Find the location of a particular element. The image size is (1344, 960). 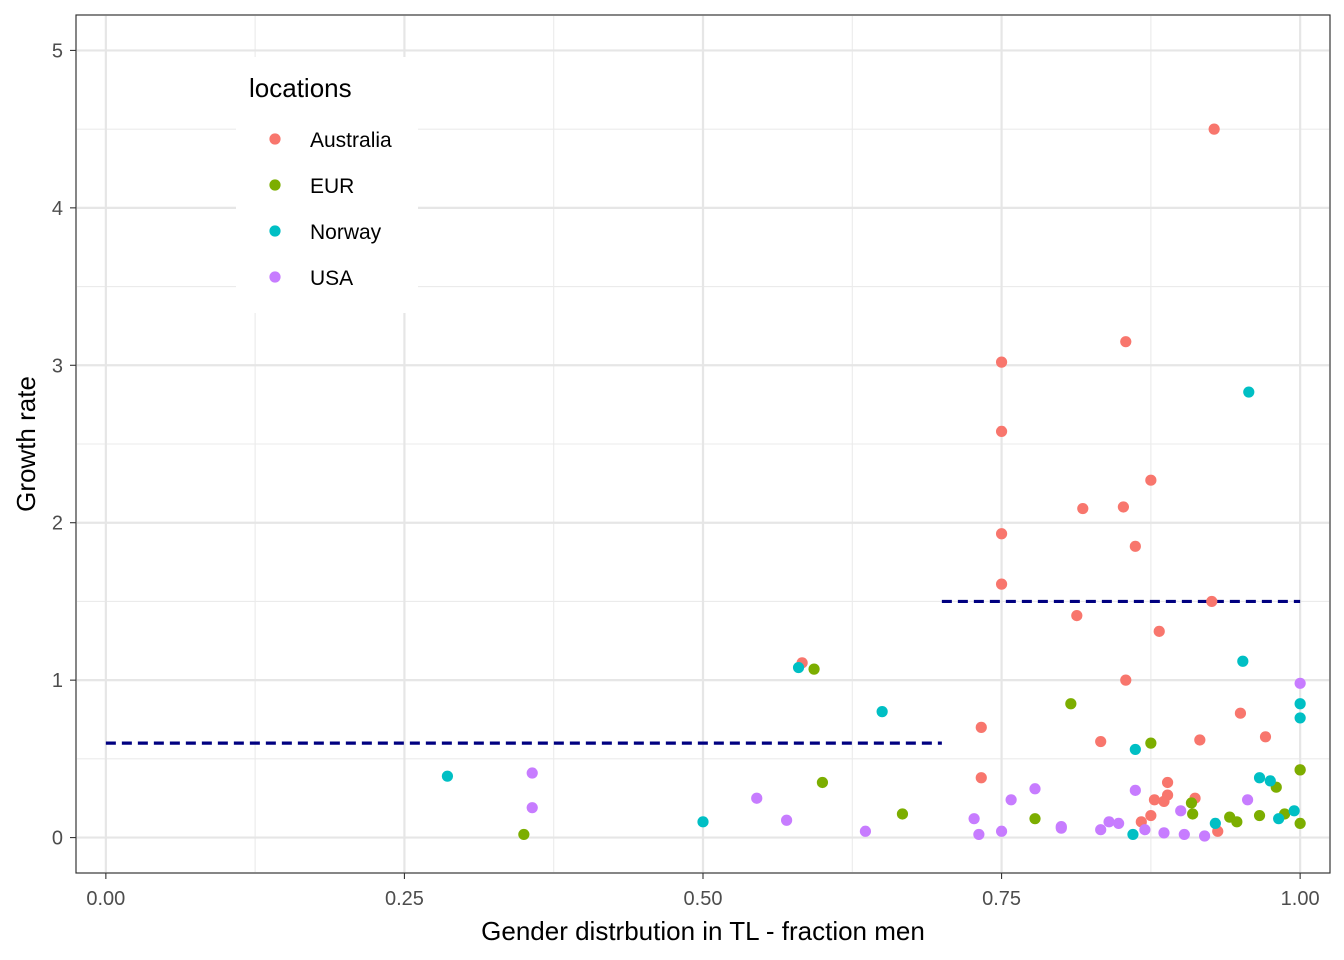

y-tick-label: 2 is located at coordinates (57, 524).